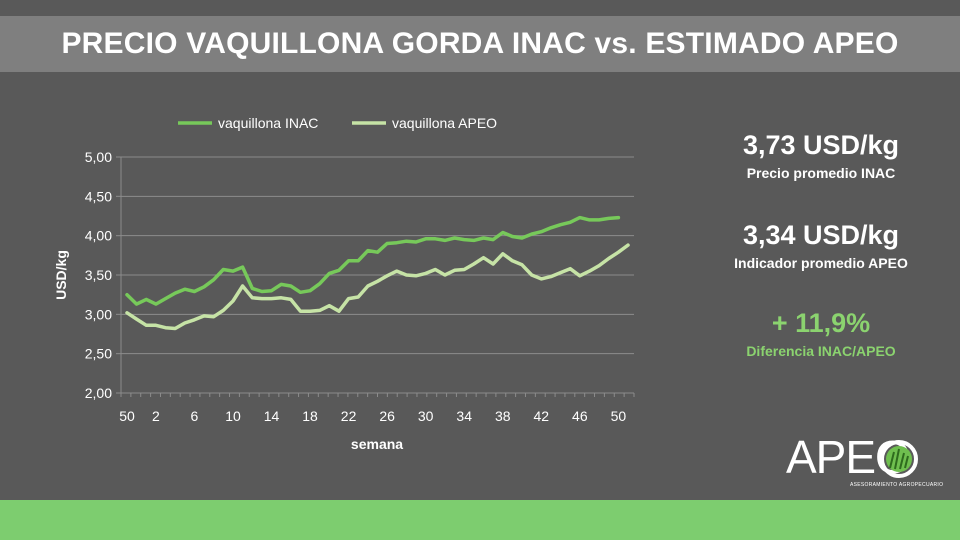 The image size is (960, 540). What do you see at coordinates (156, 416) in the screenshot?
I see `x-tick-label: 2` at bounding box center [156, 416].